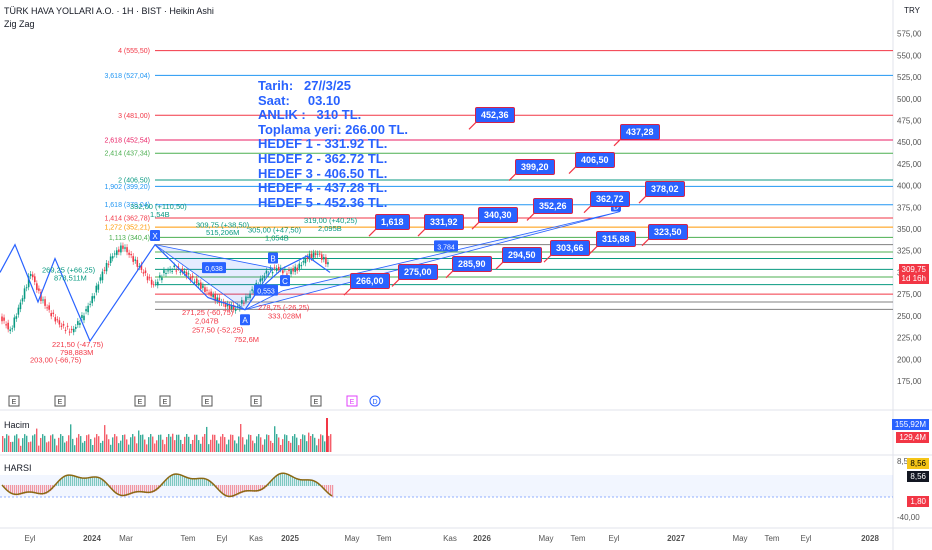  What do you see at coordinates (370, 281) in the screenshot?
I see `target-badge: 266,00` at bounding box center [370, 281].